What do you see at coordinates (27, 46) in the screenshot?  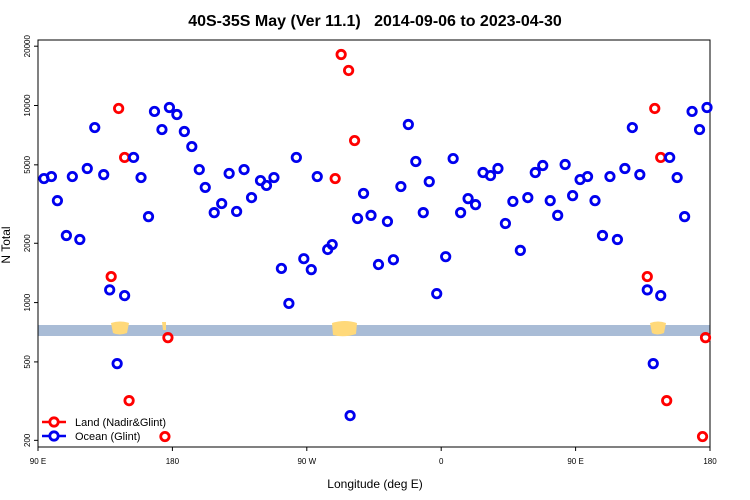 I see `y-tick-label: 20000` at bounding box center [27, 46].